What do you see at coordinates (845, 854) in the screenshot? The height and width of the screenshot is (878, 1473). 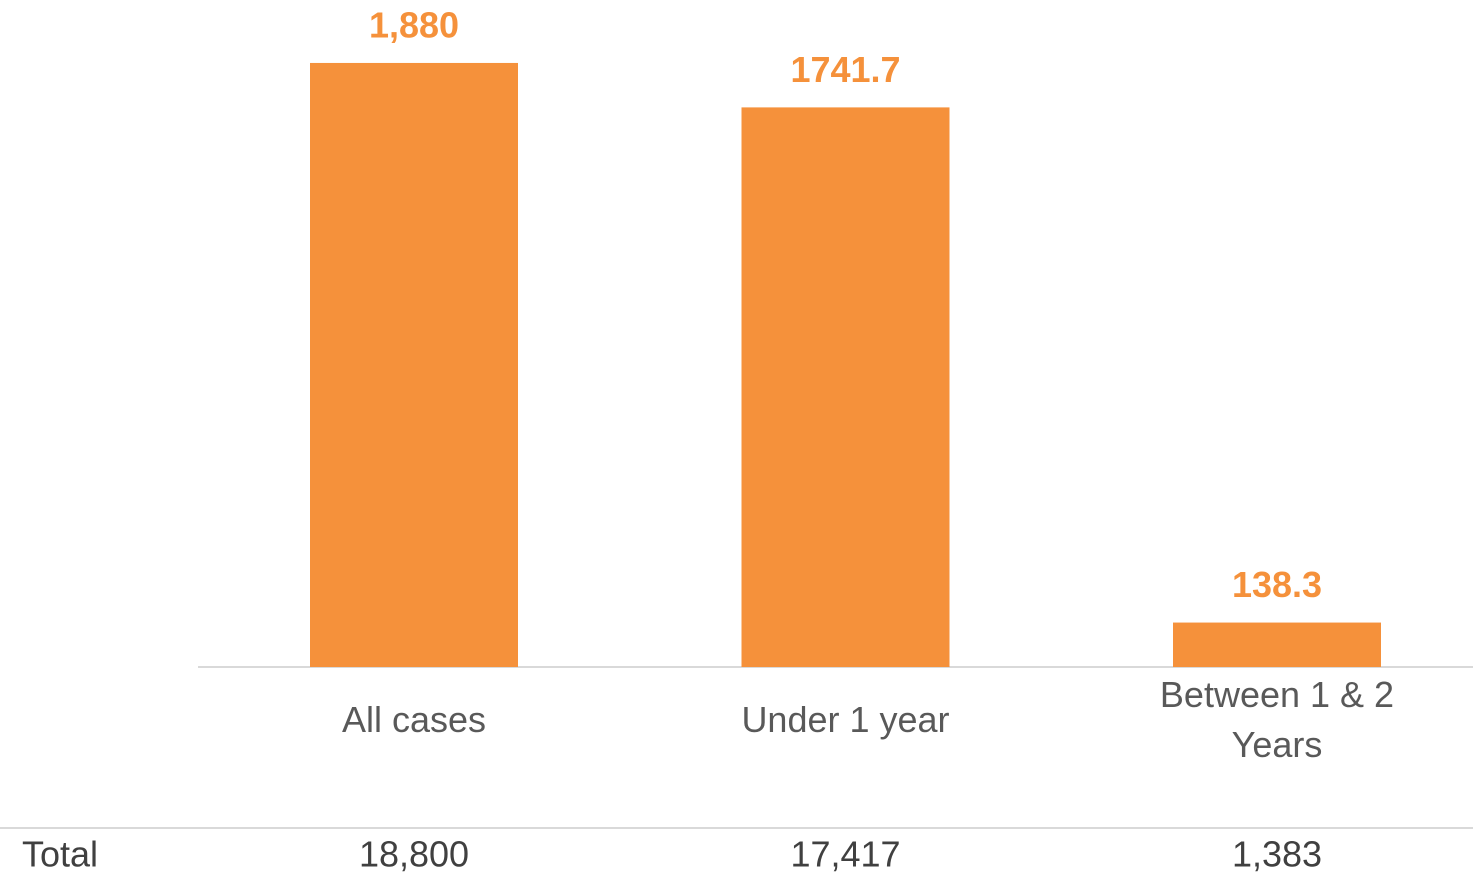 I see `table-cell: 17,417` at bounding box center [845, 854].